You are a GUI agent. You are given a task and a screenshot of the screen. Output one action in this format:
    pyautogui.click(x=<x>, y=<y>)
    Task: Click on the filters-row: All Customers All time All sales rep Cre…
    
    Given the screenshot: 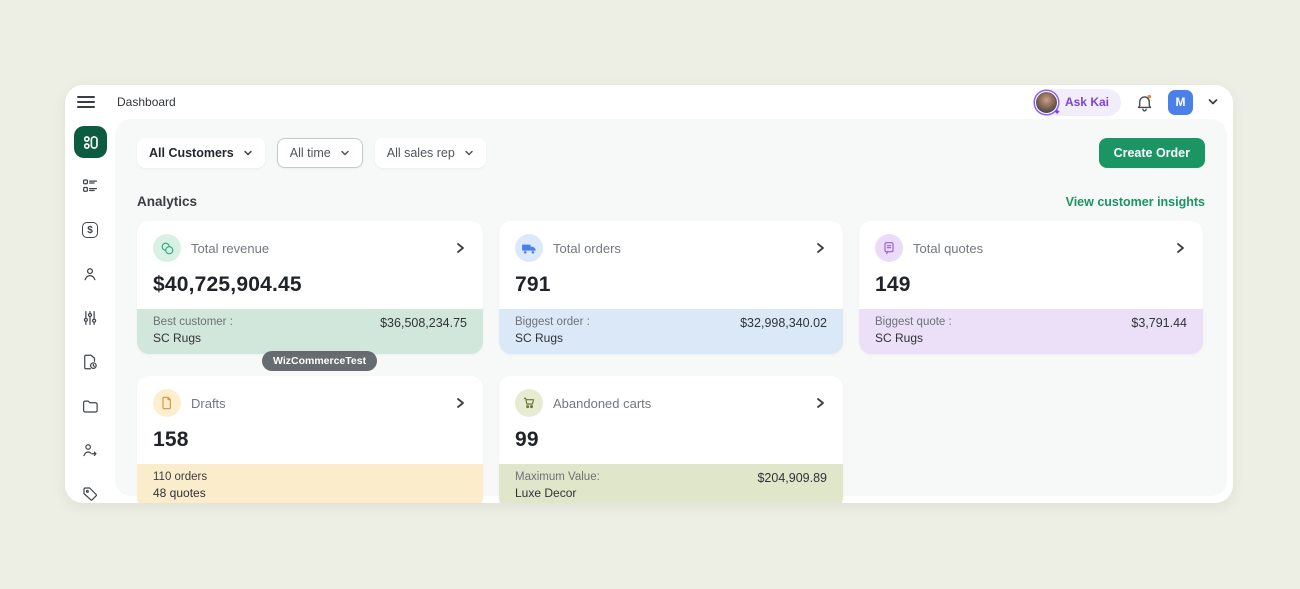 What is the action you would take?
    pyautogui.click(x=671, y=143)
    